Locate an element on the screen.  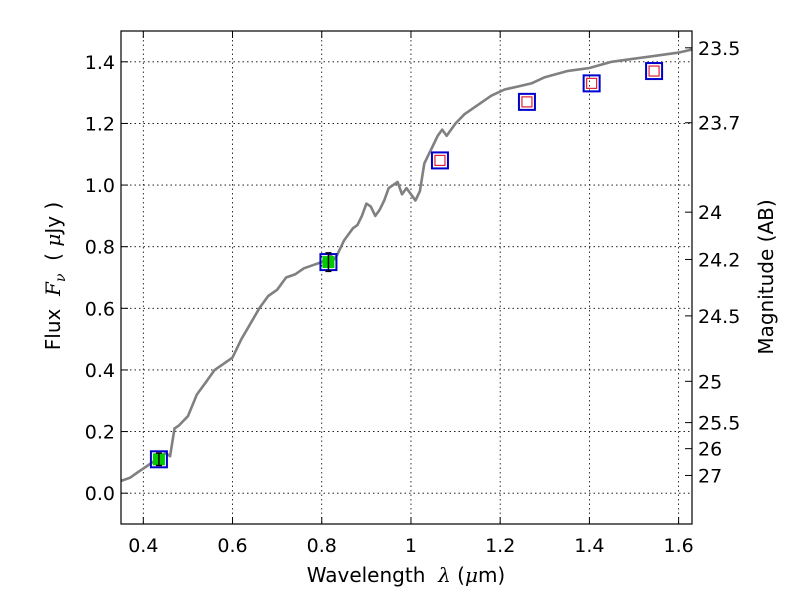
y-tick-label: 0.6 is located at coordinates (100, 309).